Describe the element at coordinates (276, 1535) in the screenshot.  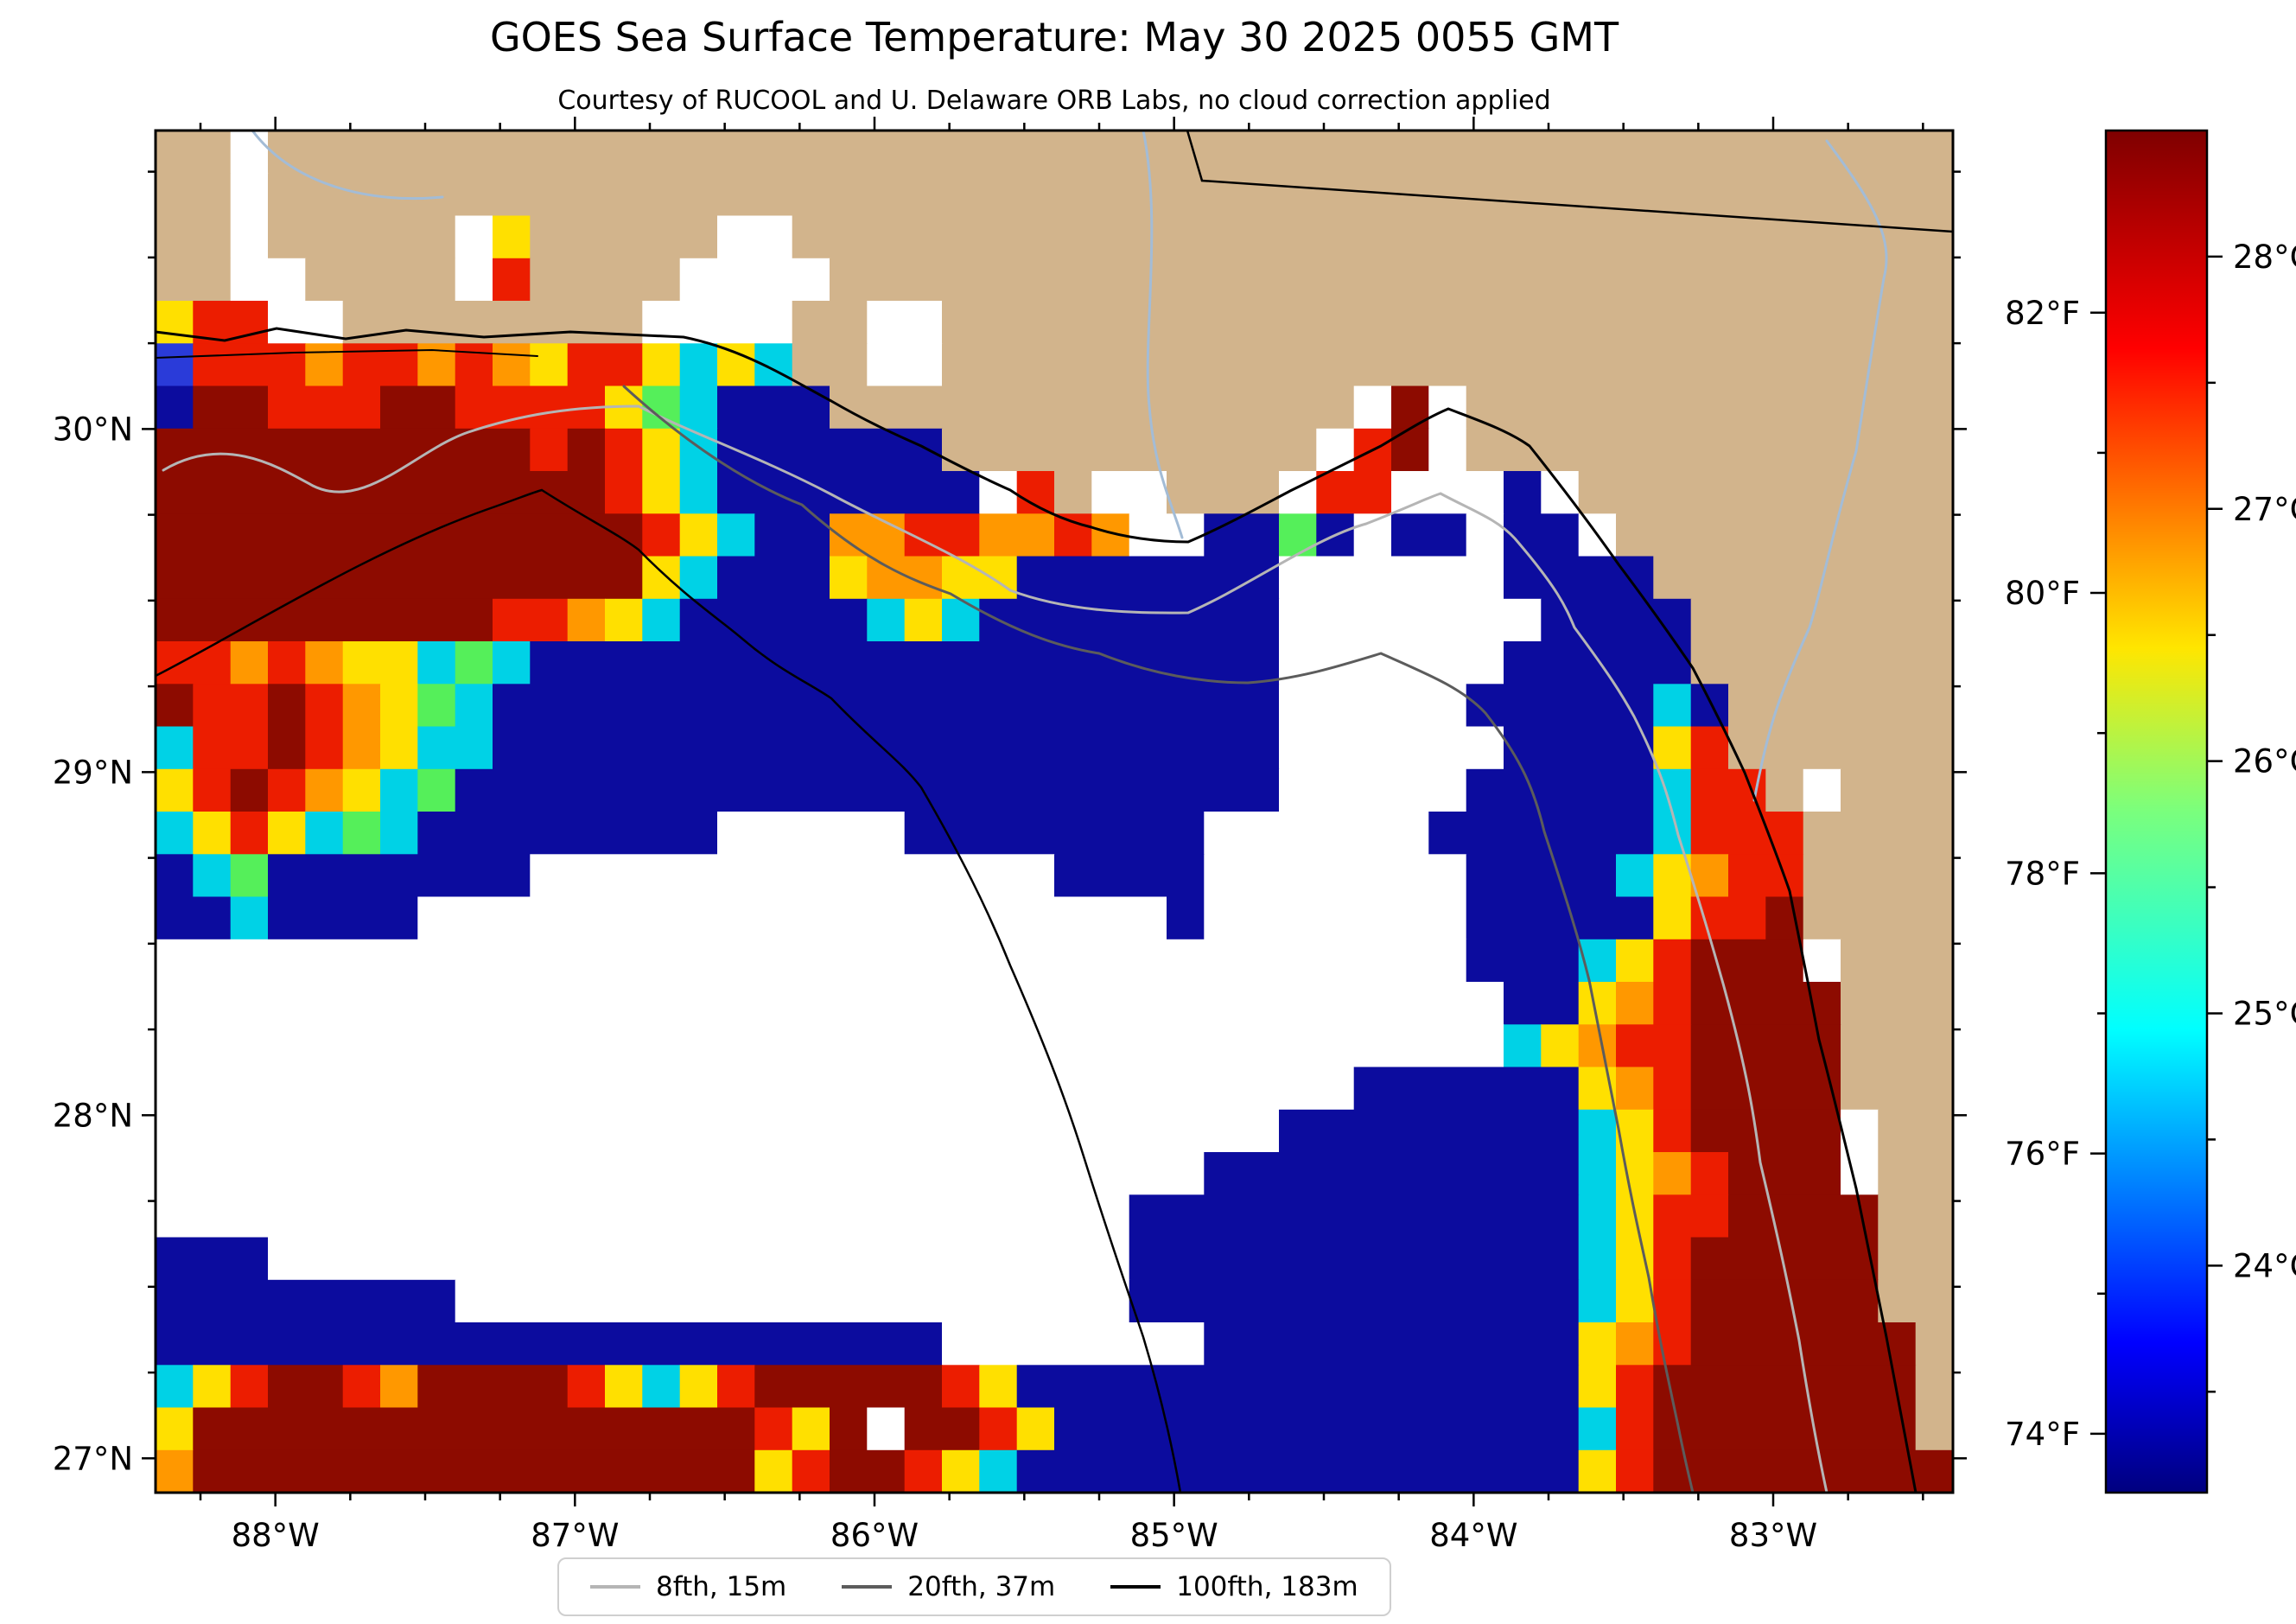
I see `tick-label: 88°W` at that location.